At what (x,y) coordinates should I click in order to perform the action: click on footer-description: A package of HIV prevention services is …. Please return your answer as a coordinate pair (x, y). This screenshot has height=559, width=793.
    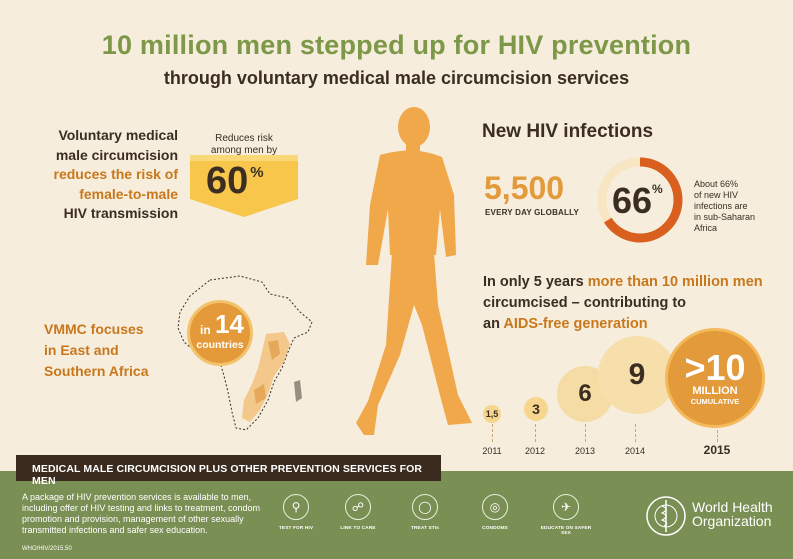
    Looking at the image, I should click on (141, 513).